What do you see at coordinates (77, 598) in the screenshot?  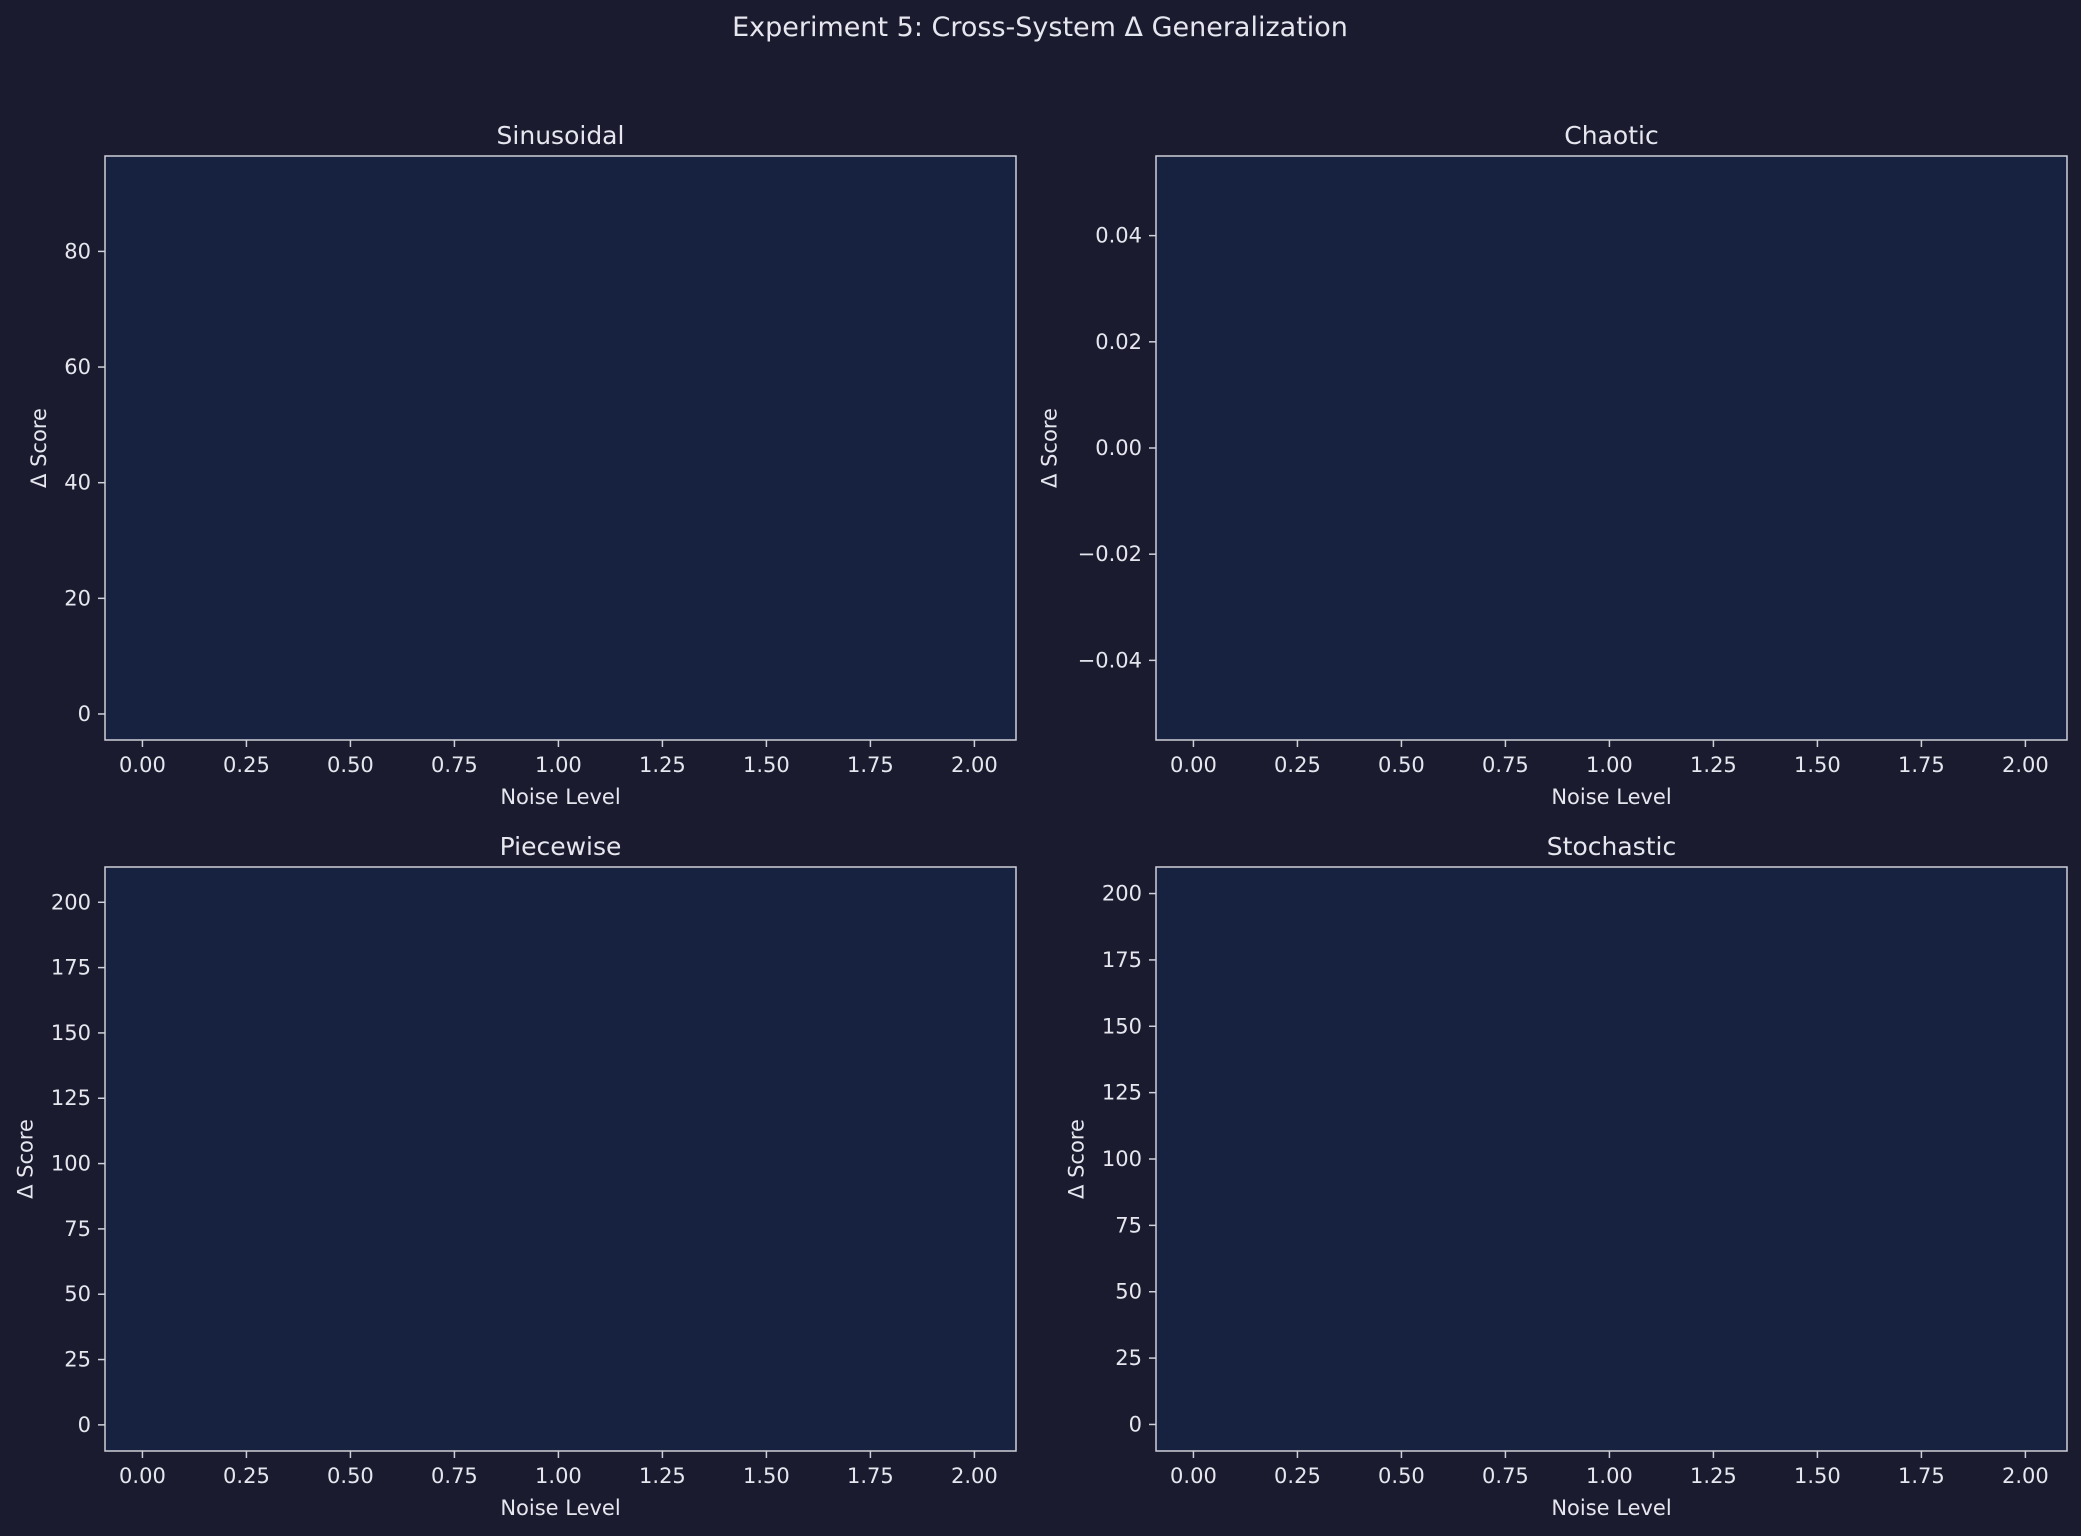 I see `y-tick-label: 20` at bounding box center [77, 598].